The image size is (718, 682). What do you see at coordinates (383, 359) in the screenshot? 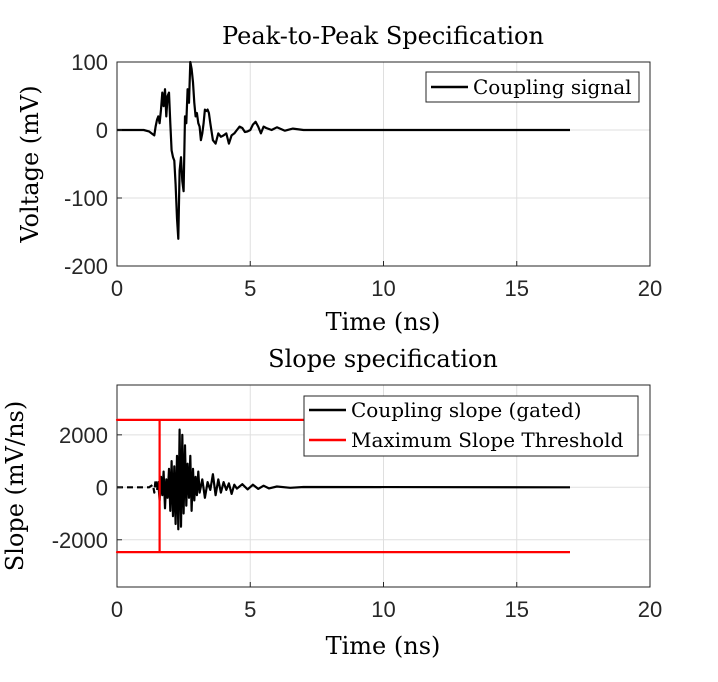
I see `chart-title: Slope specification` at bounding box center [383, 359].